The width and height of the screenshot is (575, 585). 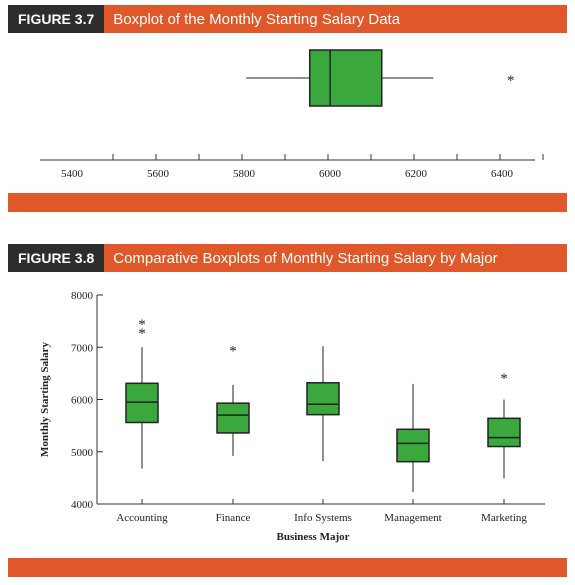 I want to click on iqr-box-accounting, so click(x=142, y=403).